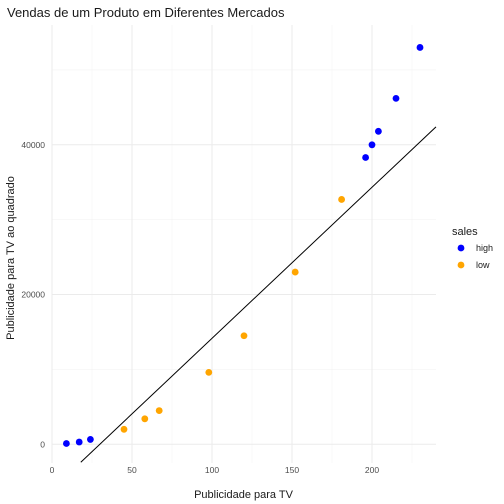 The height and width of the screenshot is (504, 504). What do you see at coordinates (11, 258) in the screenshot?
I see `y-axis-title: Publicidade para TV ao quadrado` at bounding box center [11, 258].